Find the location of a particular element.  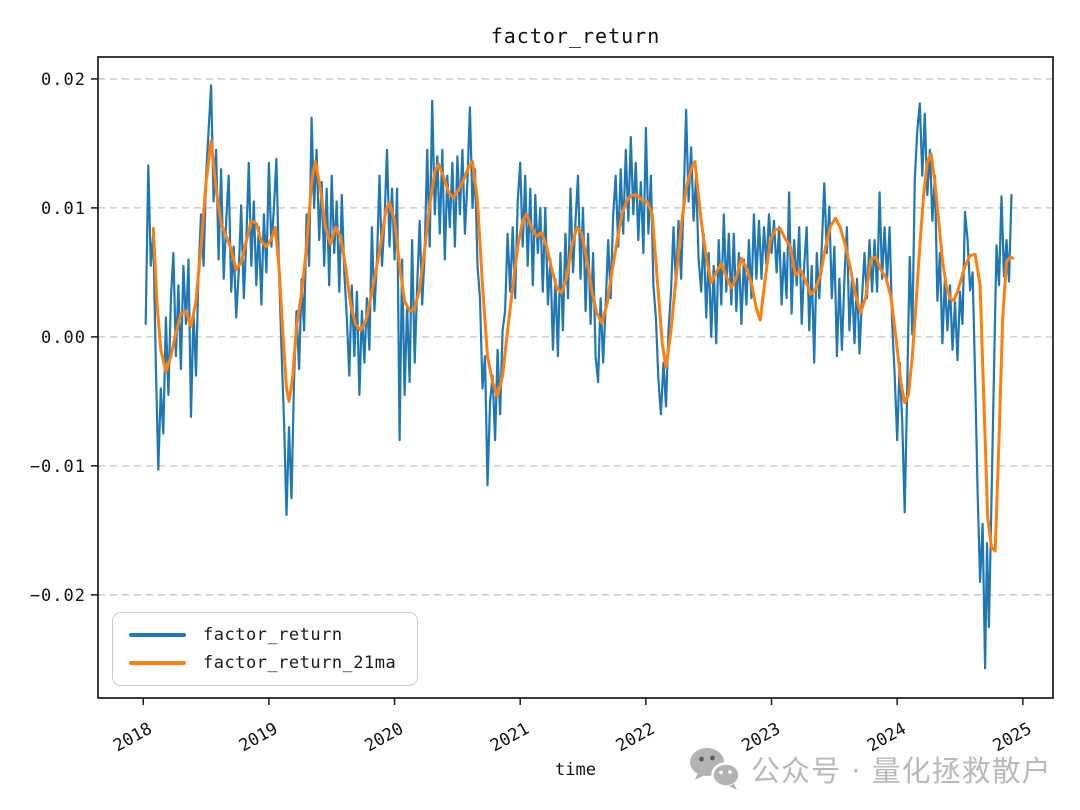

legend-item-factor-return-21ma: factor_return_21ma is located at coordinates (265, 663).